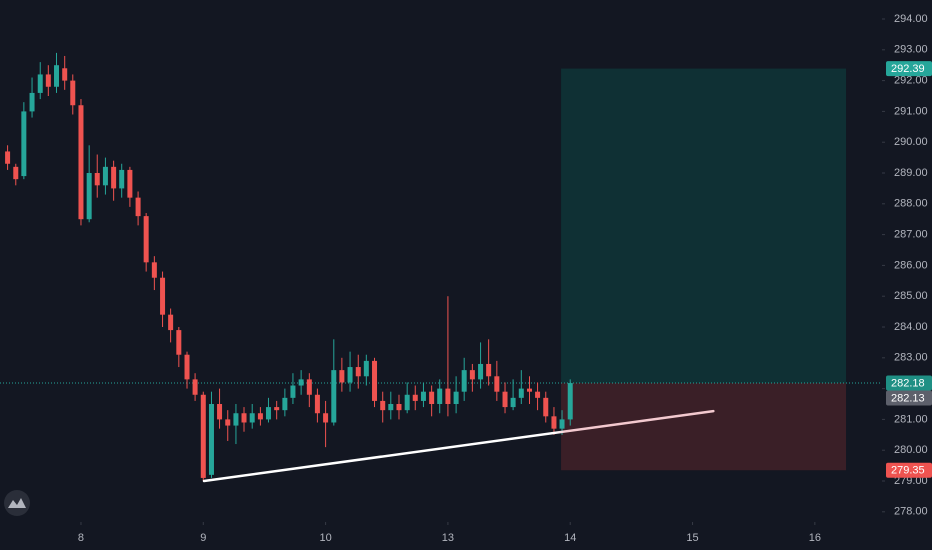  I want to click on y-tick-label: 289.00, so click(911, 173).